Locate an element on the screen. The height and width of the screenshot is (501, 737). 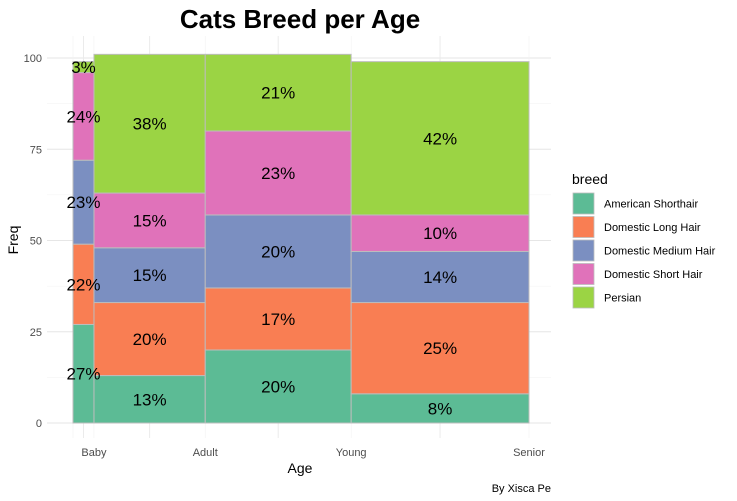
x-tick-label: Senior is located at coordinates (529, 453).